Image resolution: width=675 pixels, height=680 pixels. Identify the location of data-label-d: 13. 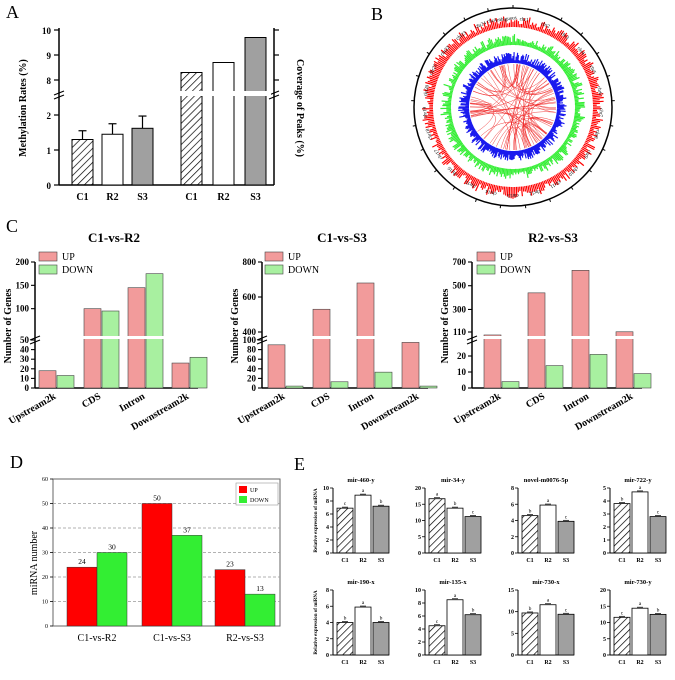
(260, 588).